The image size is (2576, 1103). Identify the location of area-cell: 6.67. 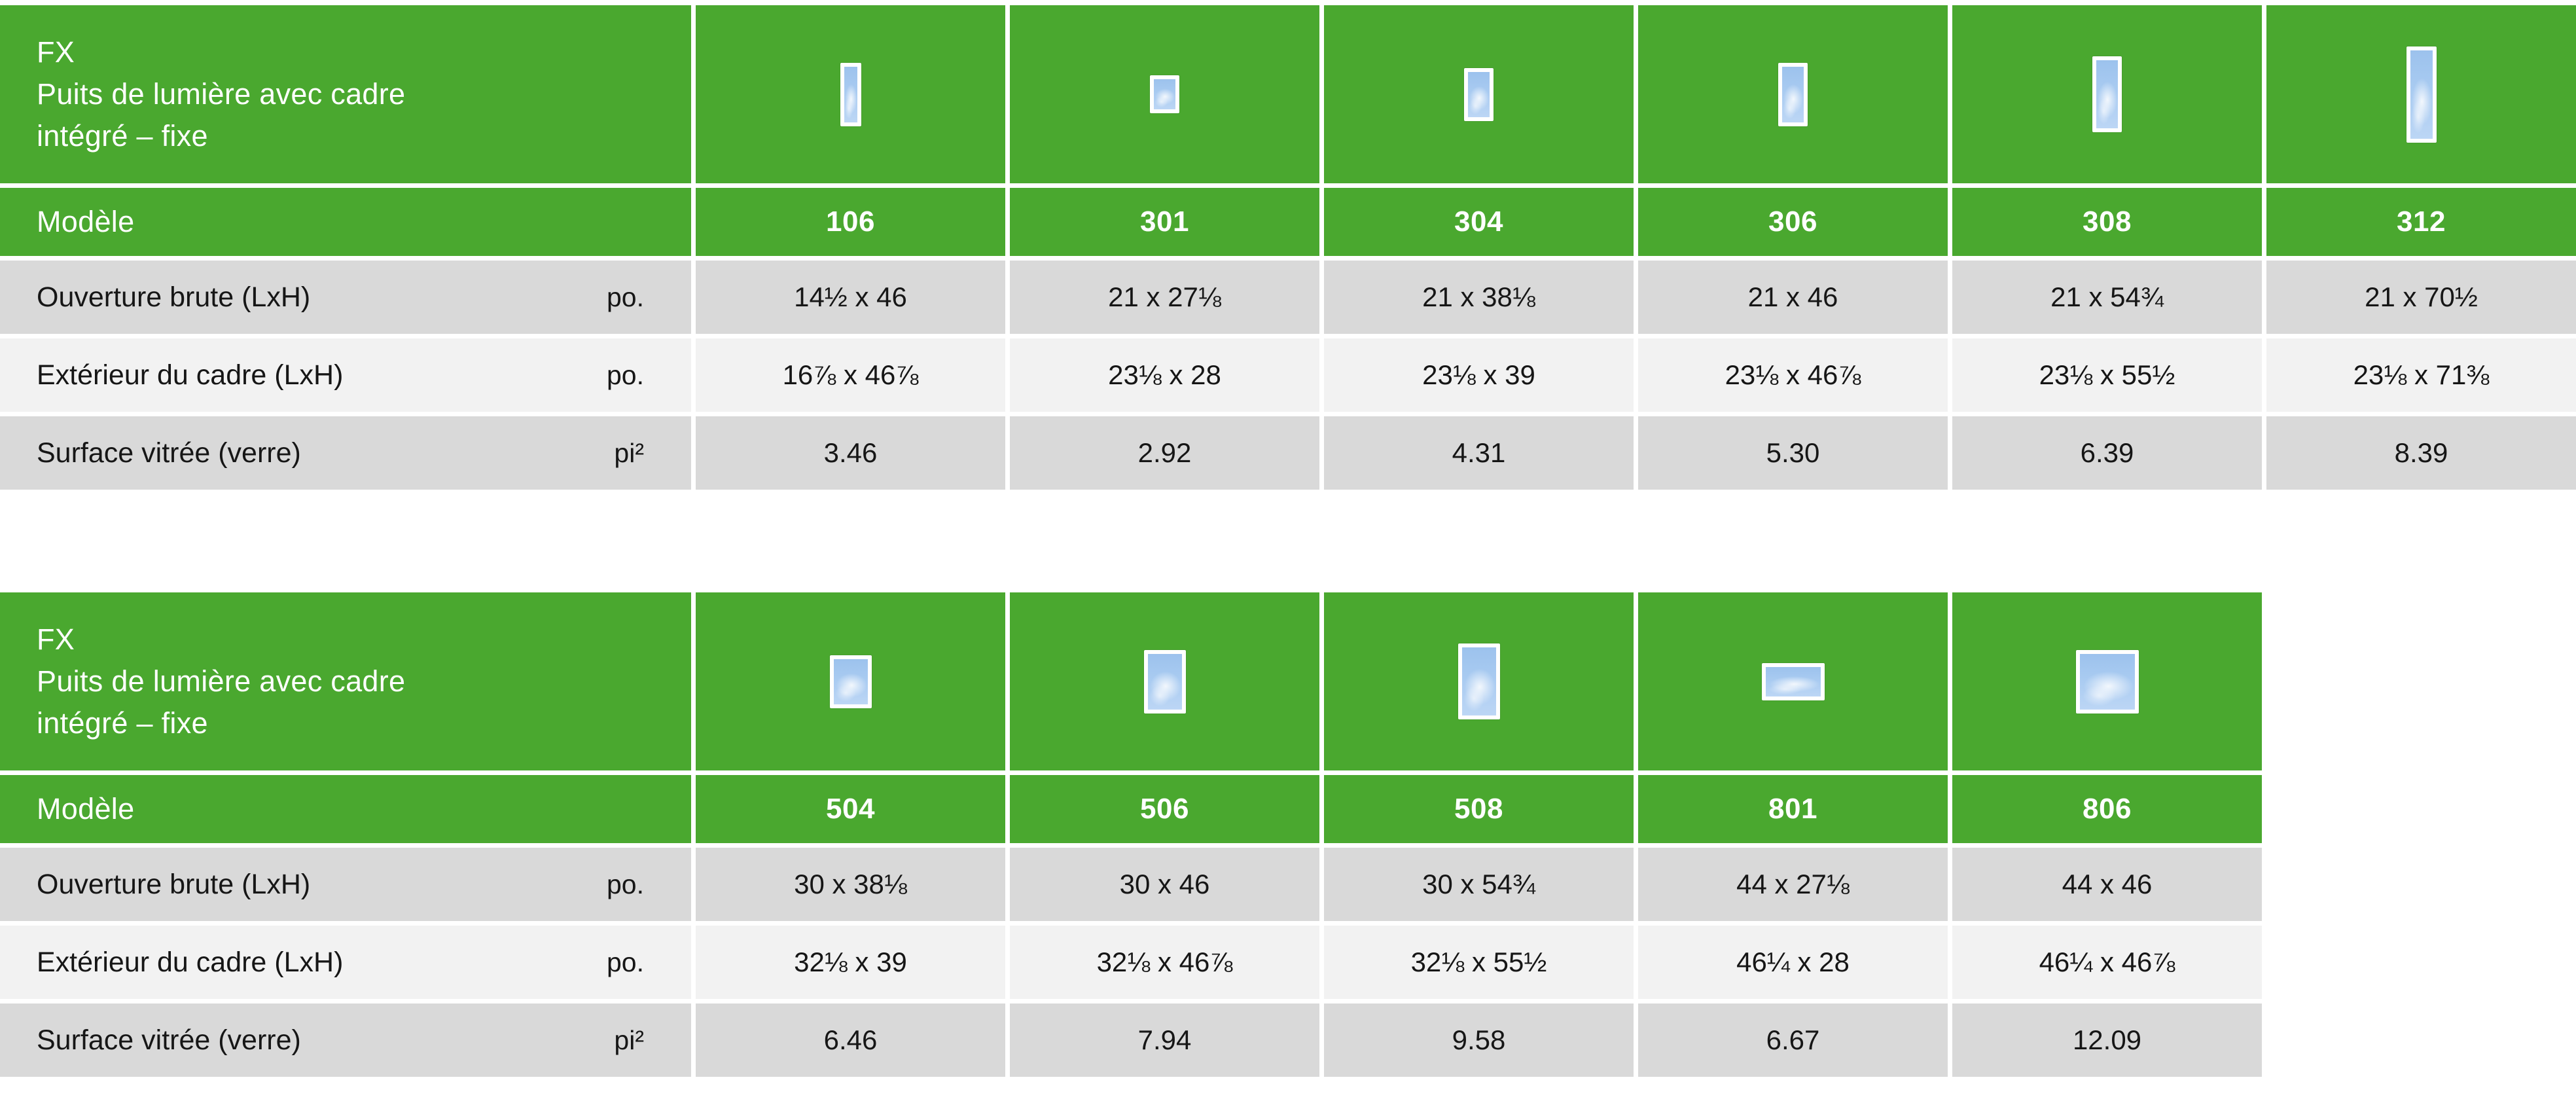
(1793, 1041).